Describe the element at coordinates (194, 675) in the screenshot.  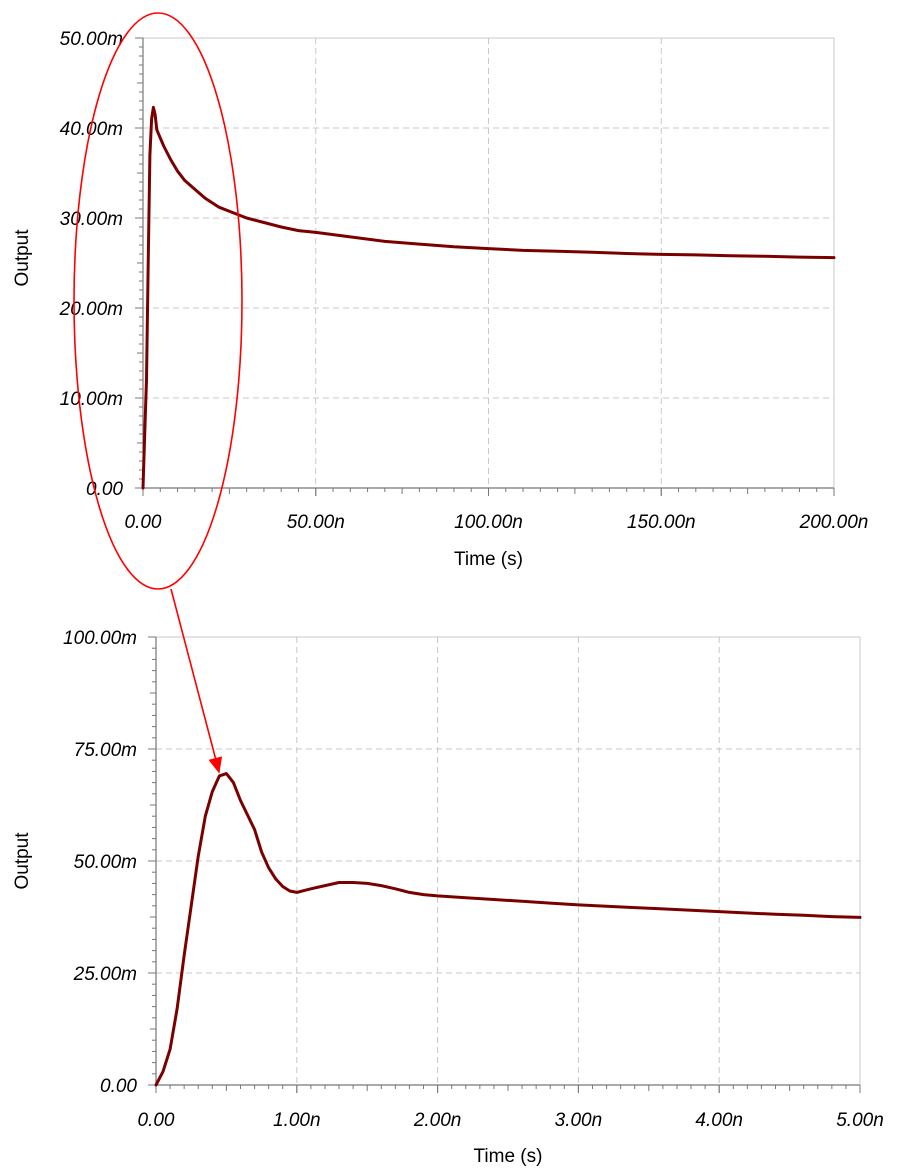
I see `zoom-arrow-line` at that location.